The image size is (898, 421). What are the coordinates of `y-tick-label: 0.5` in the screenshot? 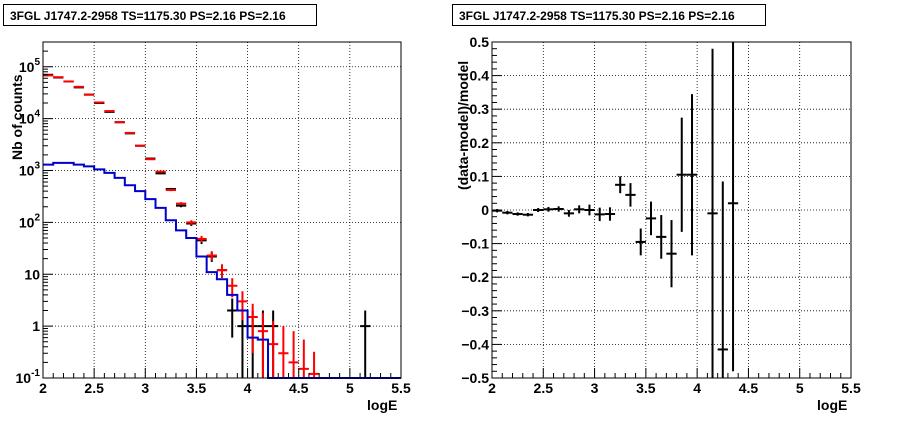 It's located at (480, 42).